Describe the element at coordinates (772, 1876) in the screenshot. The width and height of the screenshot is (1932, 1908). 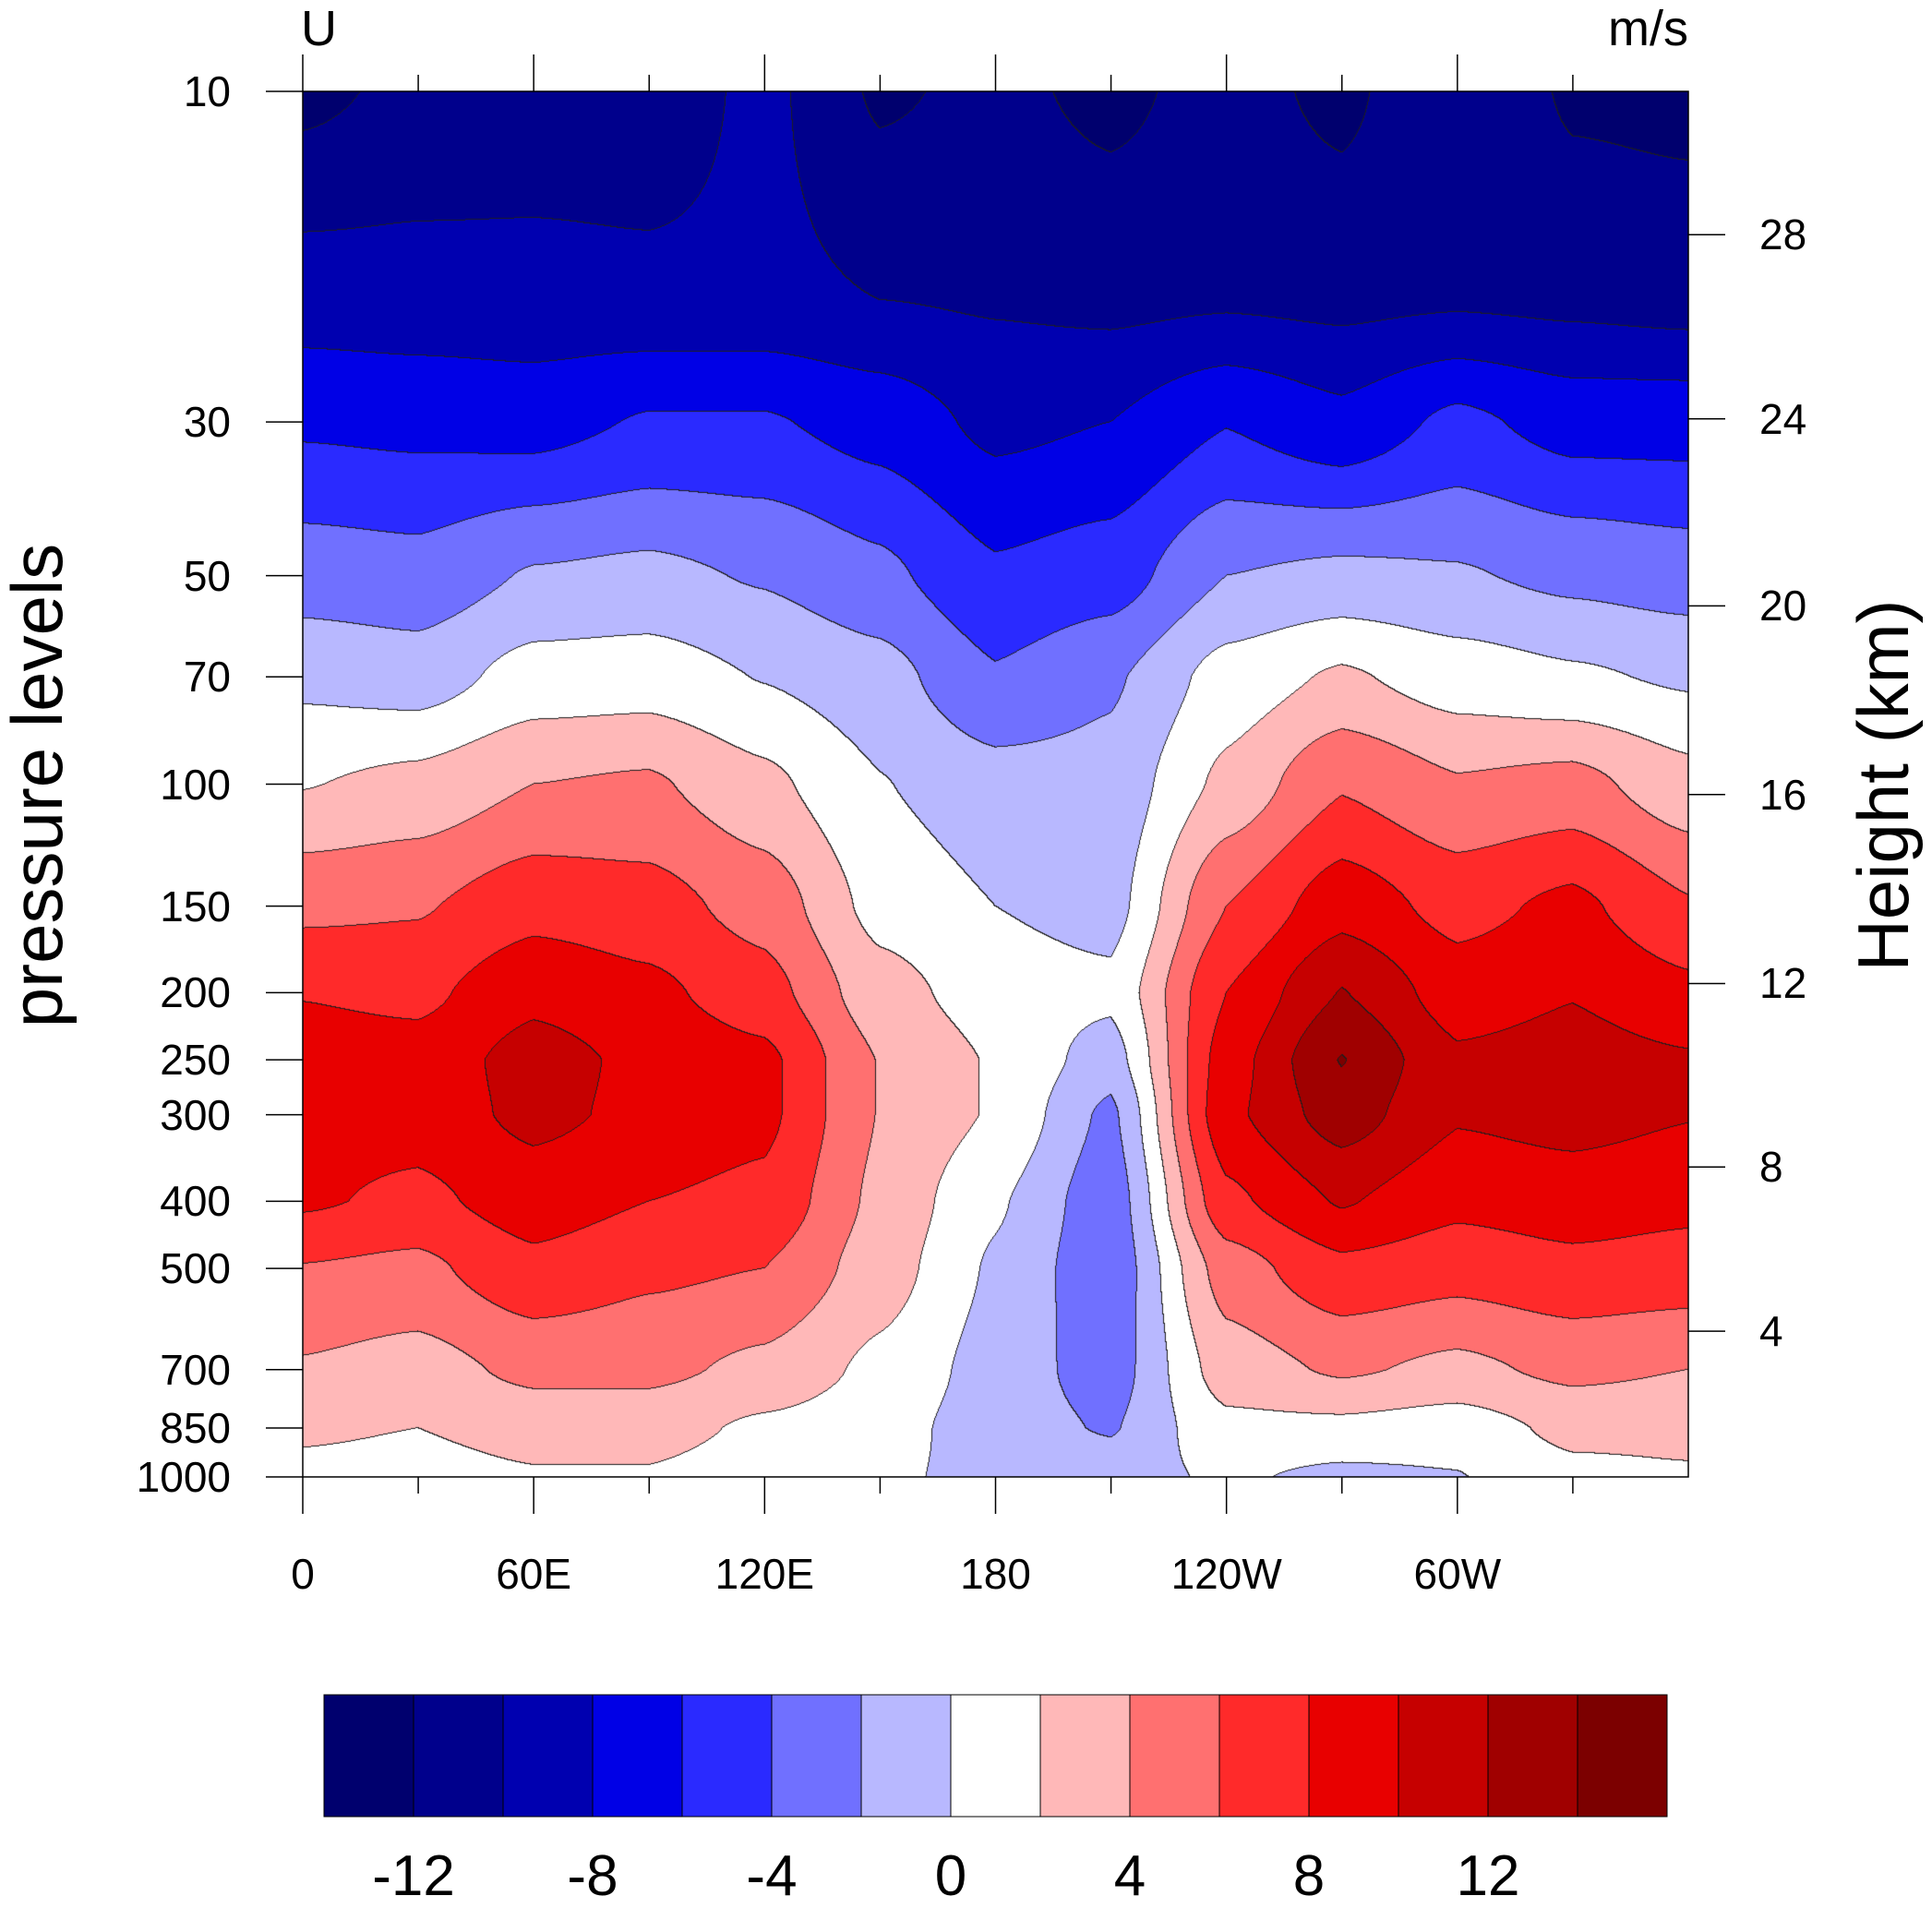
I see `colorbar-label: -4` at that location.